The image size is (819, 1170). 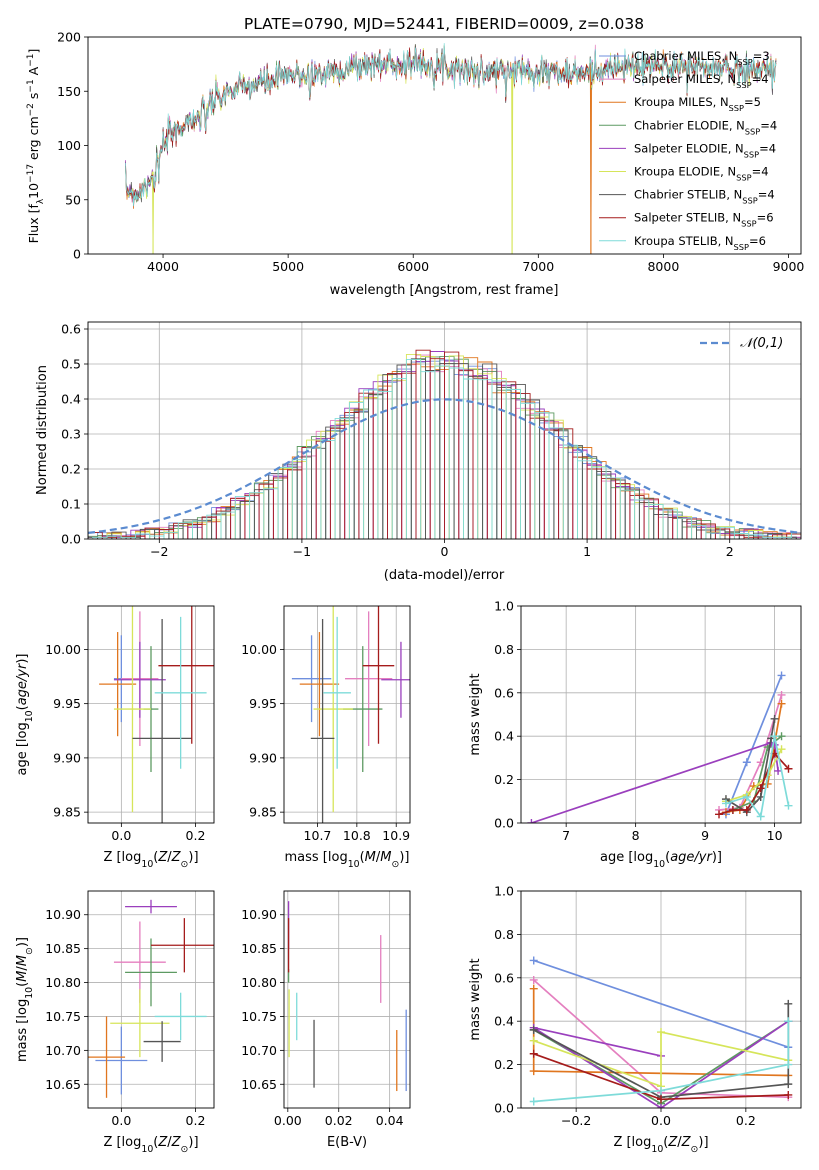 I want to click on normal-curve, so click(x=444, y=466).